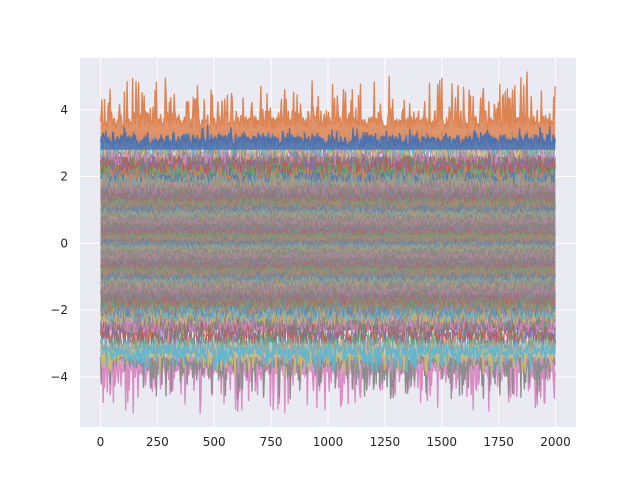  I want to click on y-tick-label: 0, so click(64, 243).